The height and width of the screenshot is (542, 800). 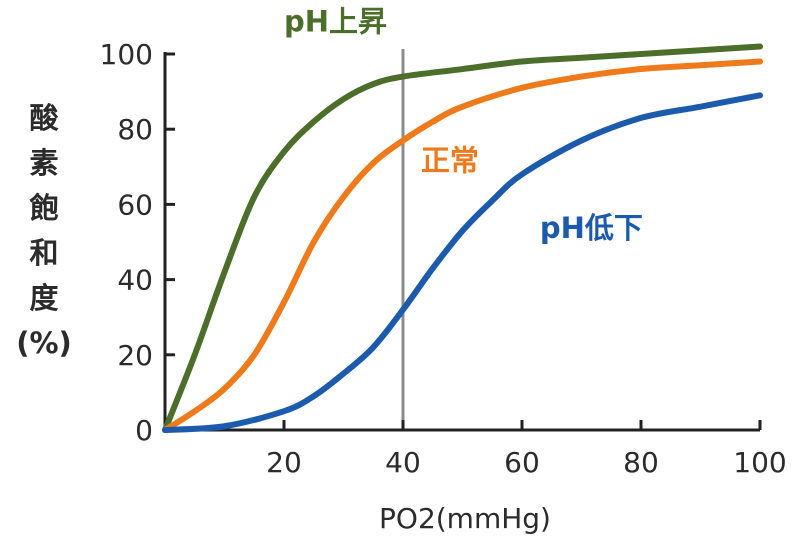 I want to click on y-axis-label-char: 酸, so click(x=44, y=118).